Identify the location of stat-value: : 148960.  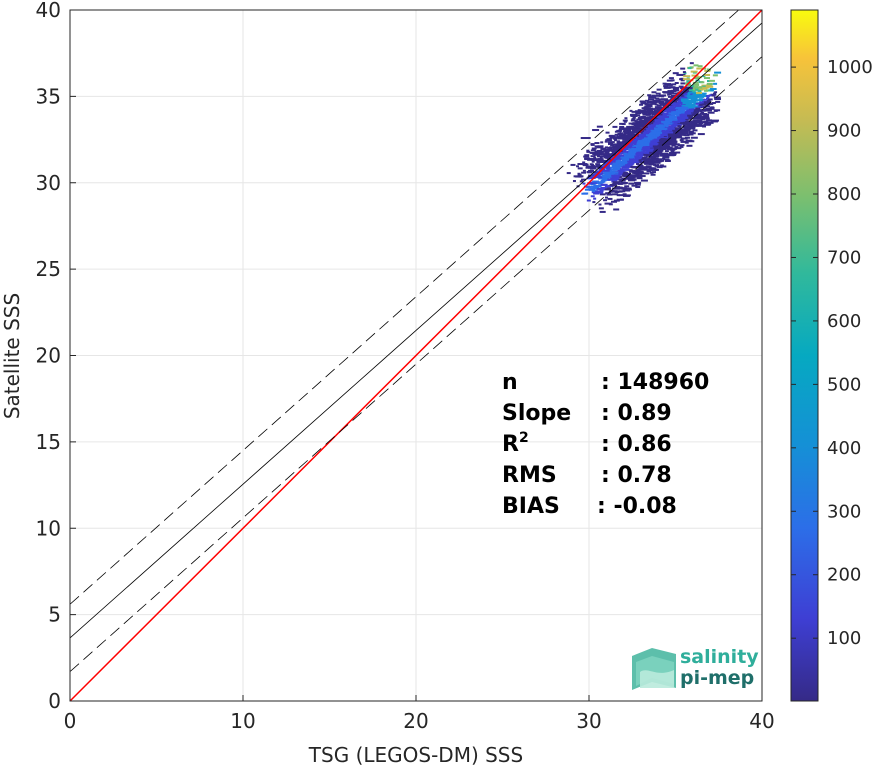
(655, 382).